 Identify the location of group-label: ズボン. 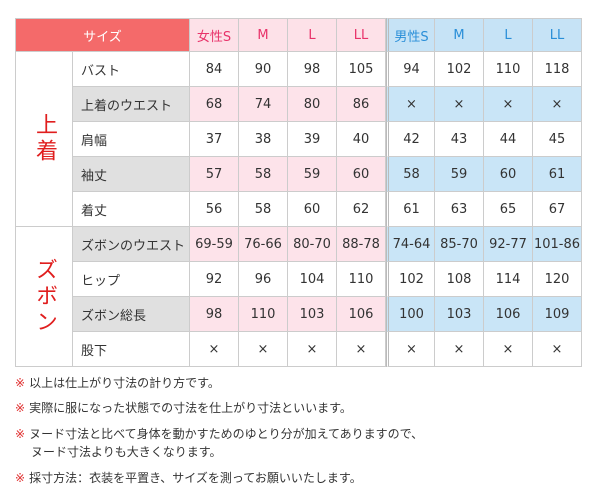
(44, 297).